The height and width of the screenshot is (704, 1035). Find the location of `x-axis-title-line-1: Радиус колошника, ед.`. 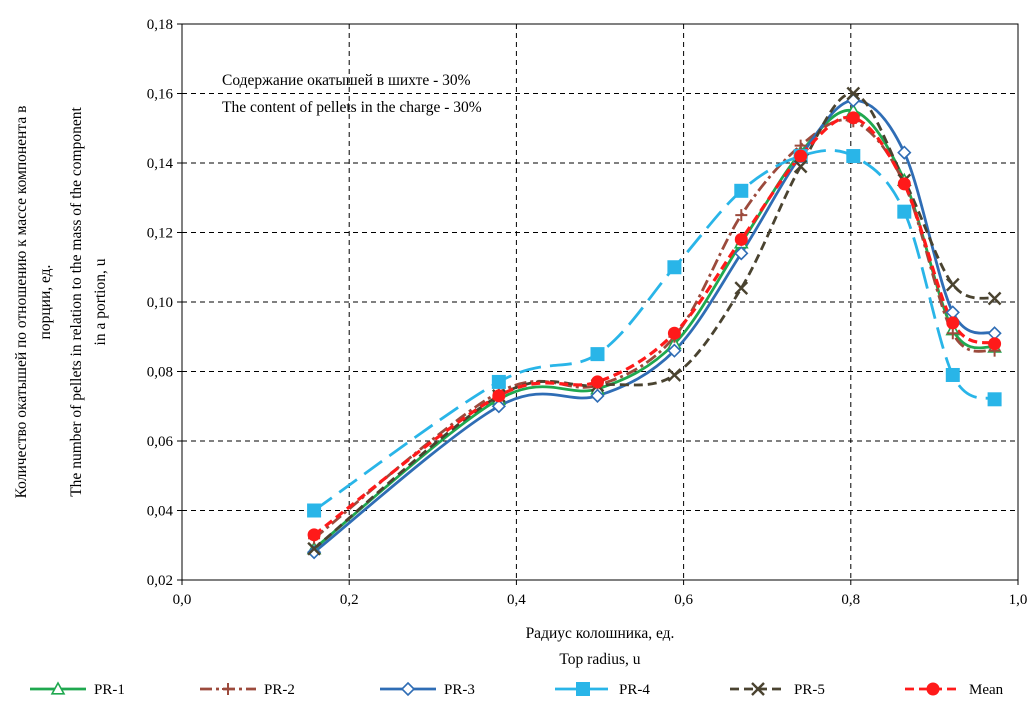

x-axis-title-line-1: Радиус колошника, ед. is located at coordinates (600, 633).